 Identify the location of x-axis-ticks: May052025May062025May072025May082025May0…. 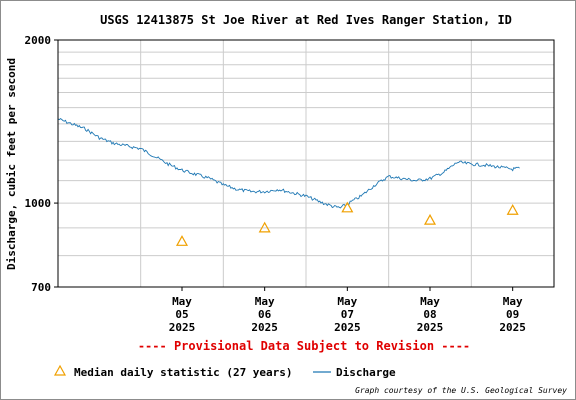
(347, 310).